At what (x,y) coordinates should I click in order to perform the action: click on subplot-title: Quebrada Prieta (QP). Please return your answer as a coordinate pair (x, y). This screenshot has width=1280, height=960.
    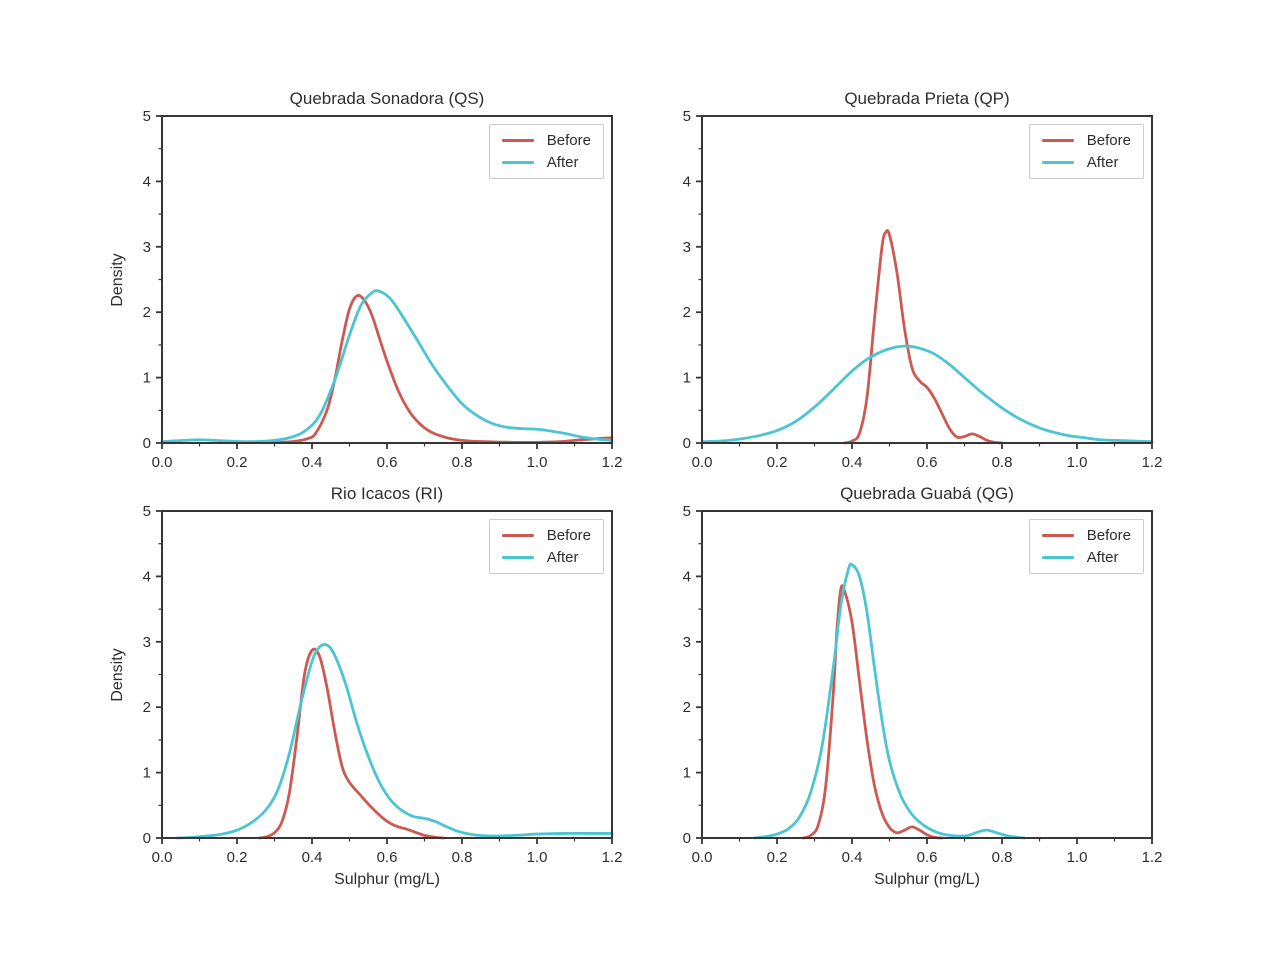
    Looking at the image, I should click on (927, 98).